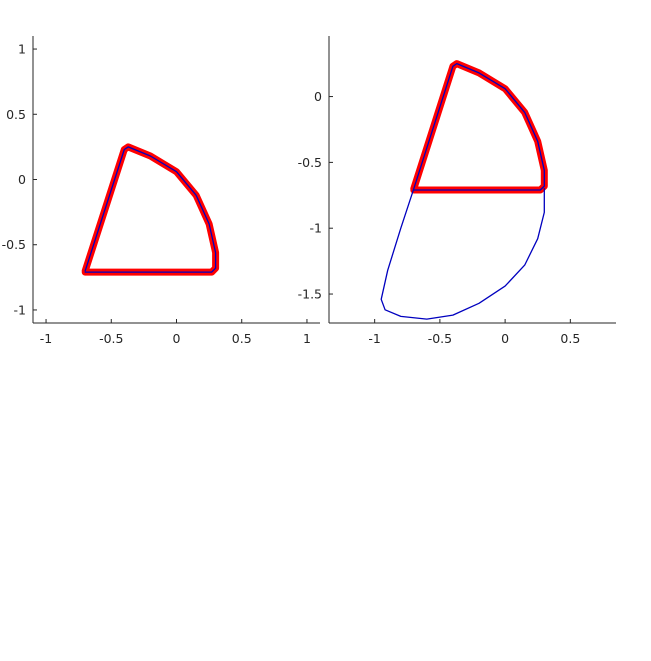 The height and width of the screenshot is (661, 651). Describe the element at coordinates (310, 294) in the screenshot. I see `y-tick-label: -1.5` at that location.